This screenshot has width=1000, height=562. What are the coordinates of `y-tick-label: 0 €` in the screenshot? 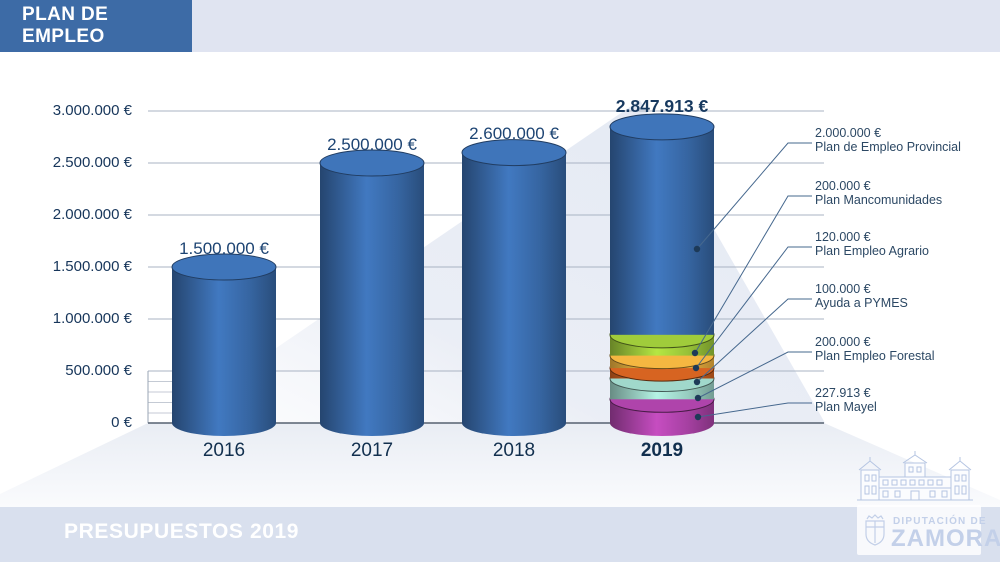 It's located at (121, 422).